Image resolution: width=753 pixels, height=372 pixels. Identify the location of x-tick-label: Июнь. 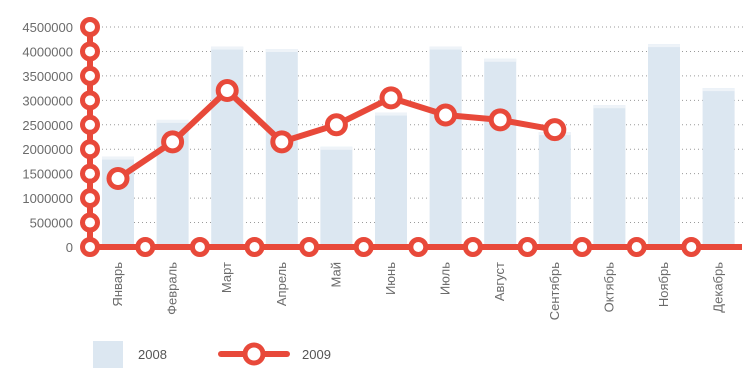
(390, 278).